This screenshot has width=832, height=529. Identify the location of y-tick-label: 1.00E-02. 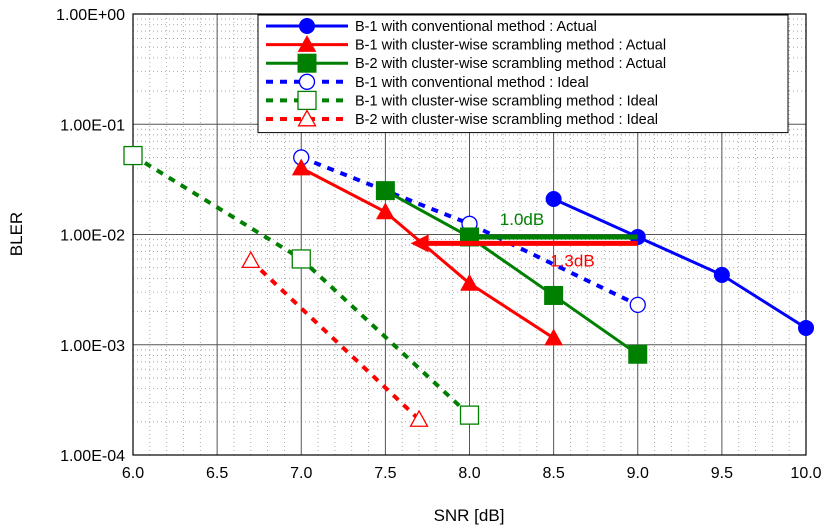
(92, 236).